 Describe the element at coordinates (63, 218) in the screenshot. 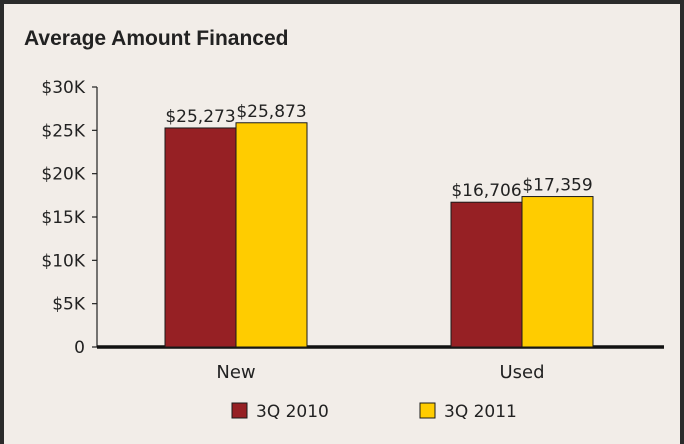

I see `y-tick-label: $15K` at that location.